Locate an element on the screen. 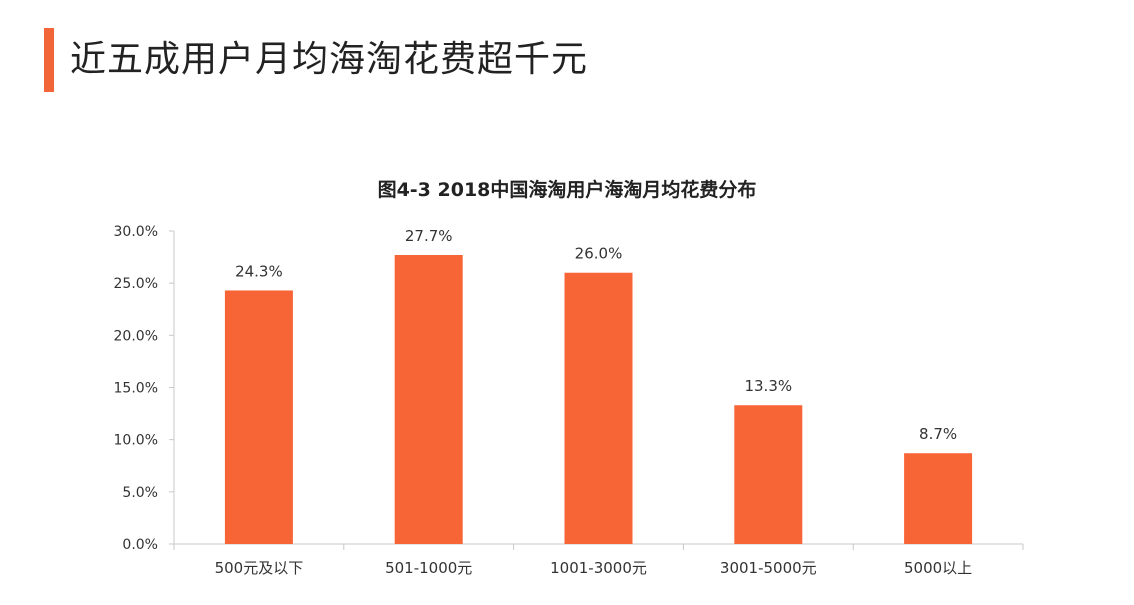  data-label: 24.3% is located at coordinates (259, 271).